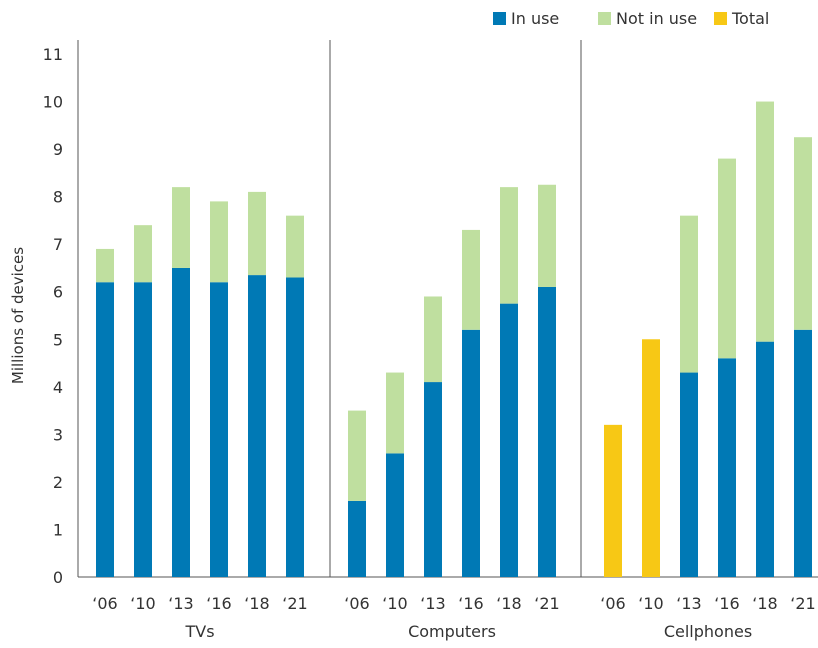  What do you see at coordinates (750, 18) in the screenshot?
I see `legend-label-total: Total` at bounding box center [750, 18].